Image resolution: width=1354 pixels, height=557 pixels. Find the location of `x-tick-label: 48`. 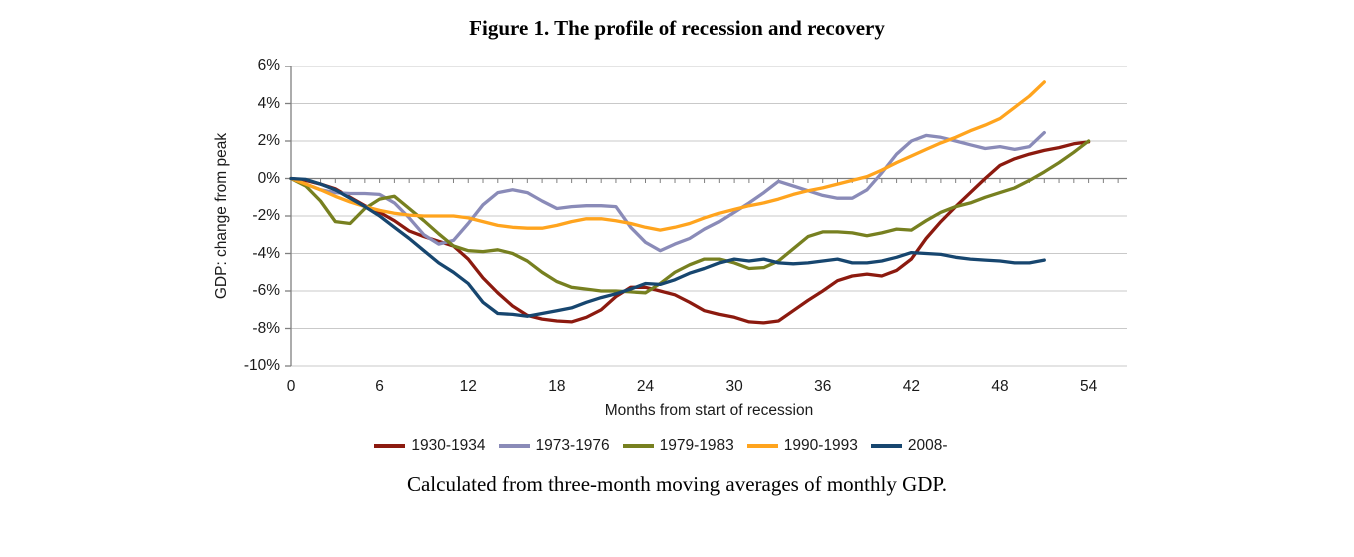

x-tick-label: 48 is located at coordinates (1000, 386).